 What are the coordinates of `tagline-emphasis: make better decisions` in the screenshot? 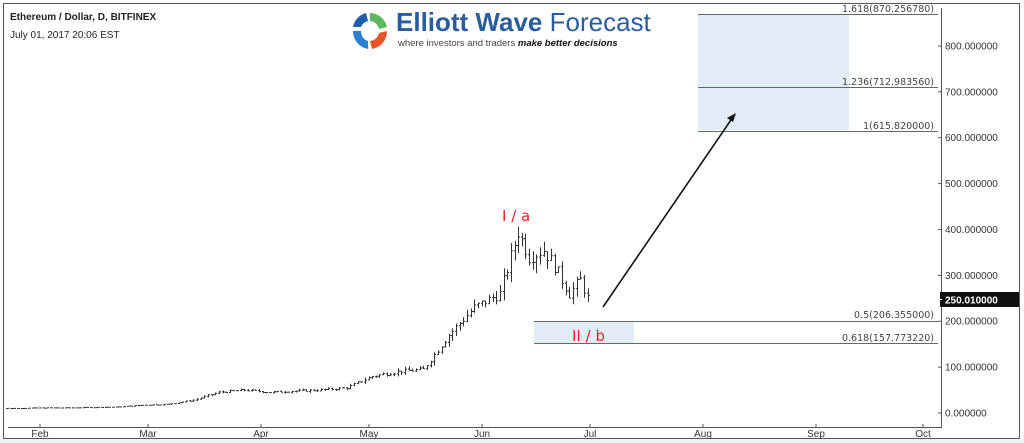 It's located at (567, 43).